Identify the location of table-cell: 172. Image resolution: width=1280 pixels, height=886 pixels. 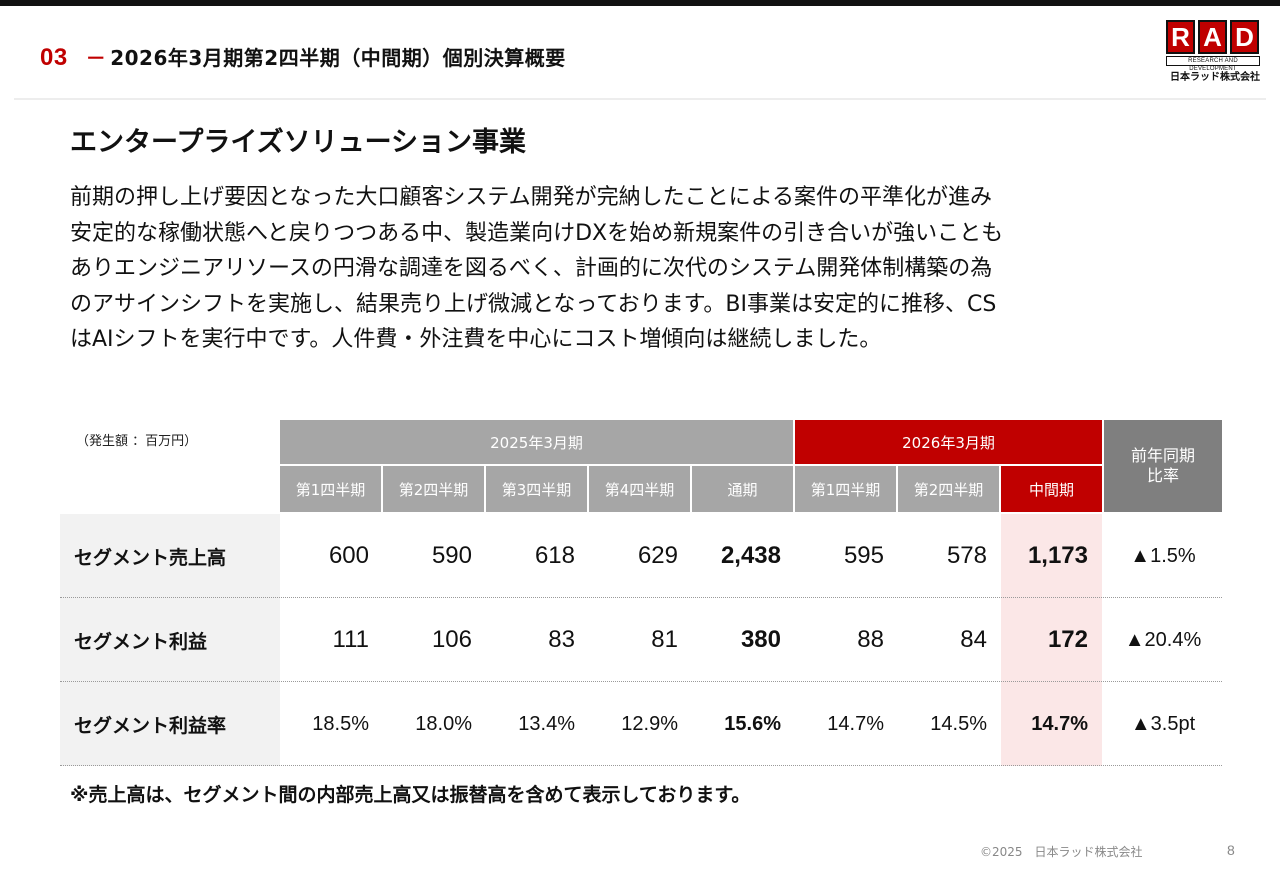
(1051, 640).